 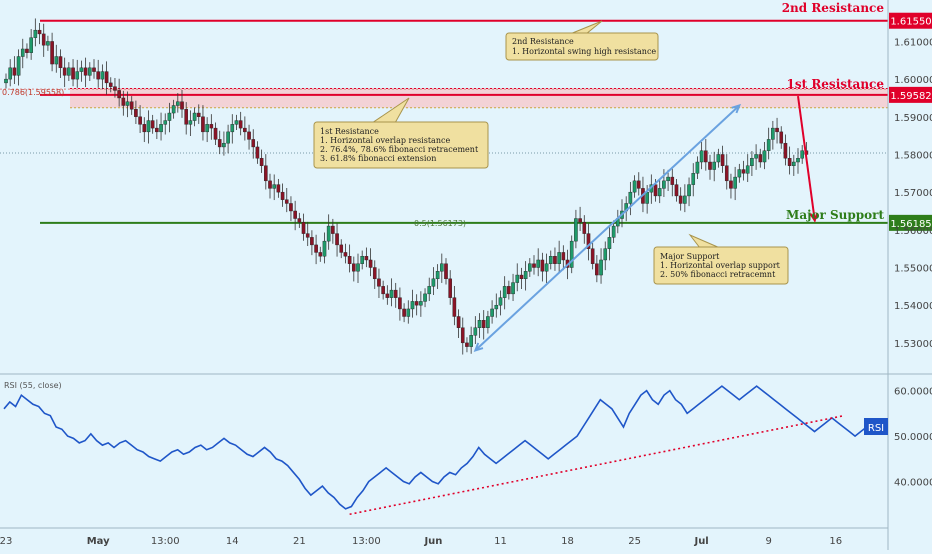 I want to click on uptrend-line, so click(x=607, y=228).